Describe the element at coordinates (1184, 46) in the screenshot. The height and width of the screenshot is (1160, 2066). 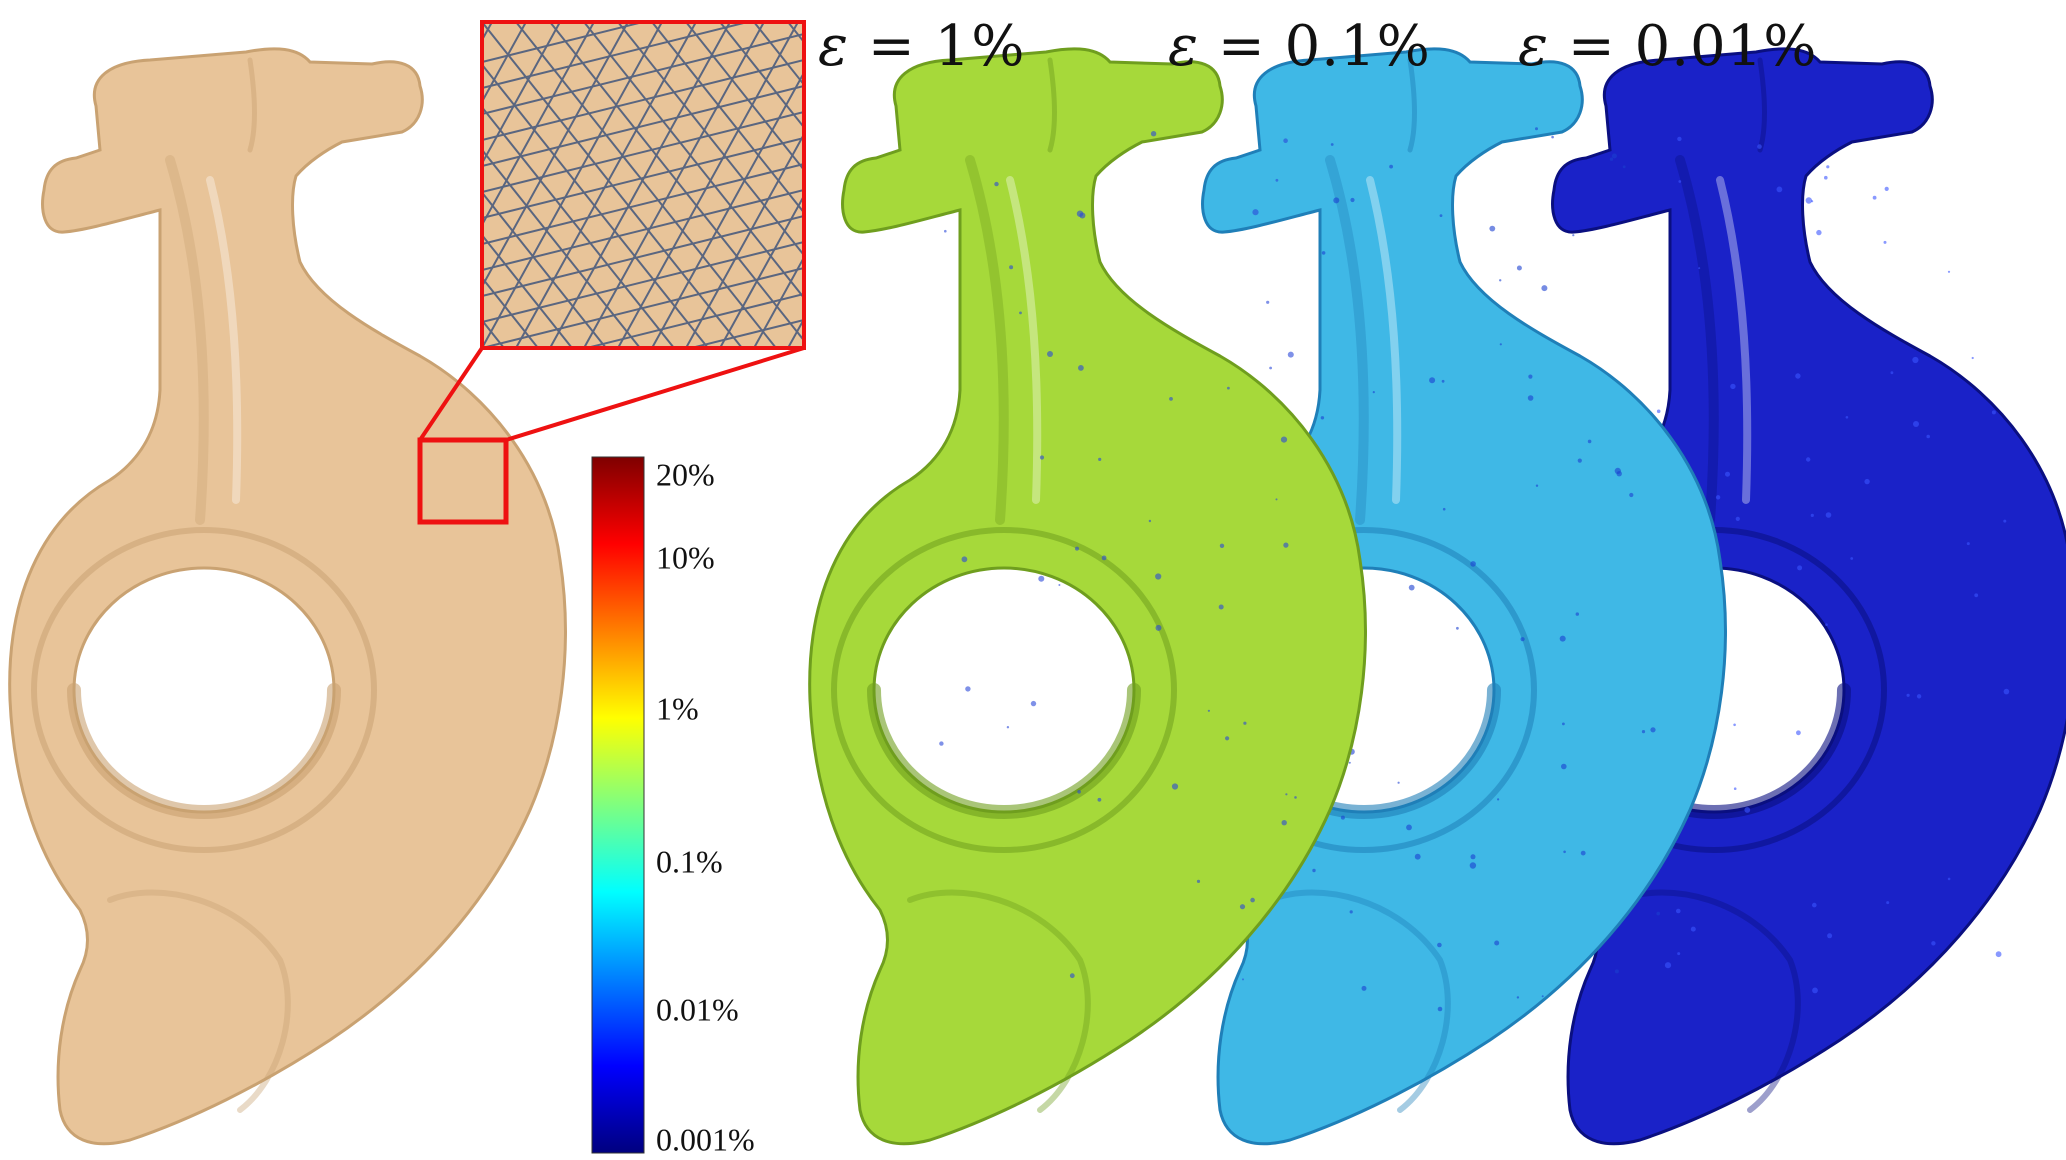
I see `title-eps-0.1-symbol: ε` at that location.